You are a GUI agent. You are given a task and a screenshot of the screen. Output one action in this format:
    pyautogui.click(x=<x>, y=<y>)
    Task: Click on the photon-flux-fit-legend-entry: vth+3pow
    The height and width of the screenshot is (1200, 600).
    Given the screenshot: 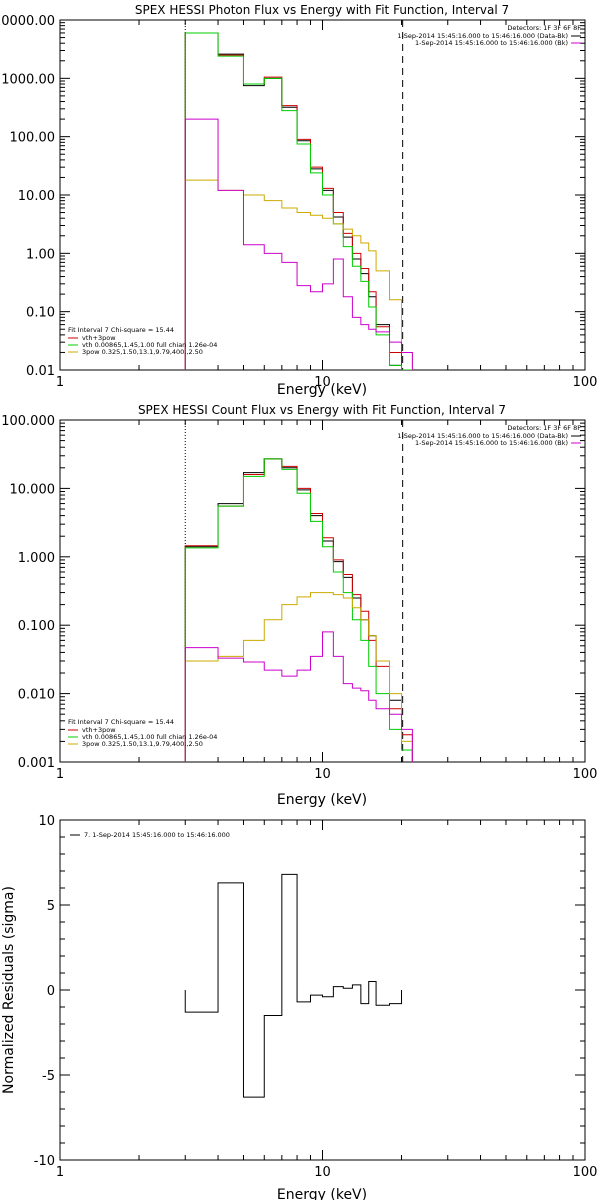 What is the action you would take?
    pyautogui.click(x=99, y=338)
    